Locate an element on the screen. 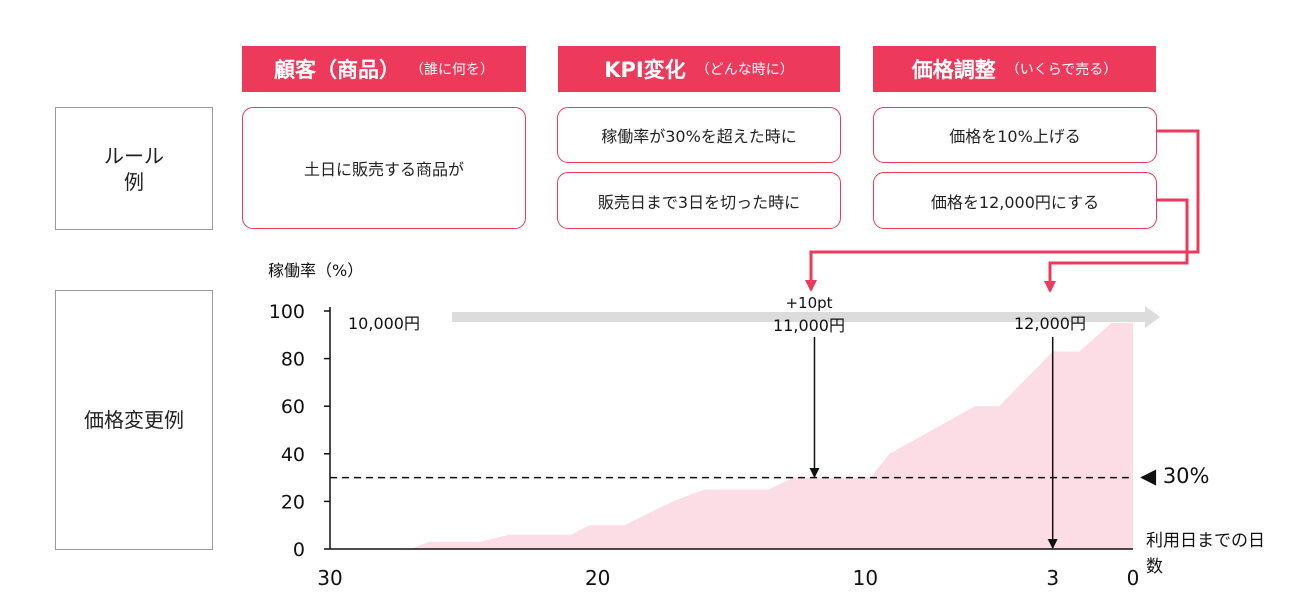 The width and height of the screenshot is (1300, 613). header-customer: 顧客（商品） （誰に何を） is located at coordinates (384, 69).